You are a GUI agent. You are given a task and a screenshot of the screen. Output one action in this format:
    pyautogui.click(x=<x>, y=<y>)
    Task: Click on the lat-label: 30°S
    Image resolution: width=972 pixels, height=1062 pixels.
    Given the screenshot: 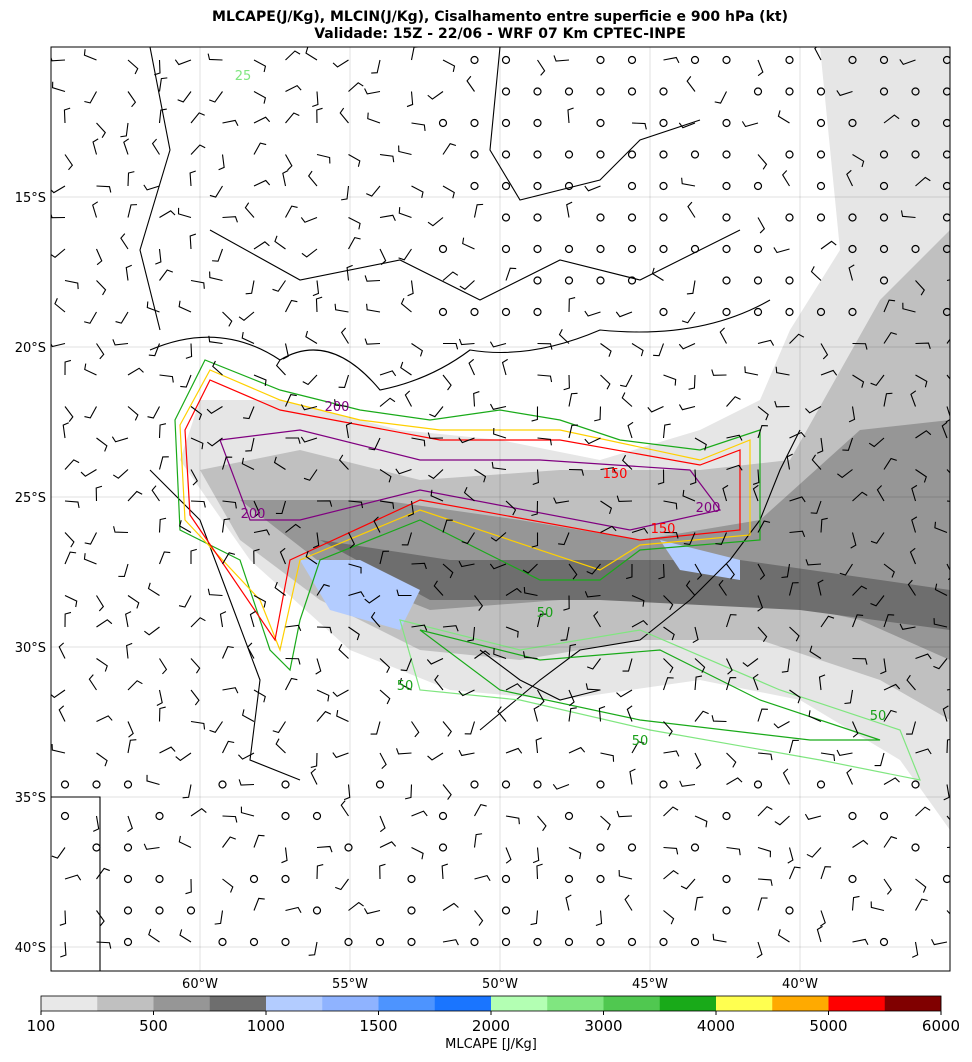 What is the action you would take?
    pyautogui.click(x=30, y=648)
    